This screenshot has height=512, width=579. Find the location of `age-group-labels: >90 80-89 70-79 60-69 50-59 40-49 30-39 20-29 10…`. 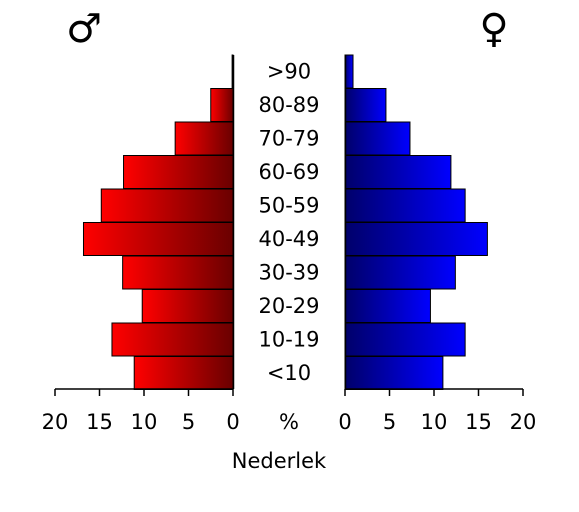

age-group-labels: >90 80-89 70-79 60-69 50-59 40-49 30-39 20-29 10… is located at coordinates (288, 223).